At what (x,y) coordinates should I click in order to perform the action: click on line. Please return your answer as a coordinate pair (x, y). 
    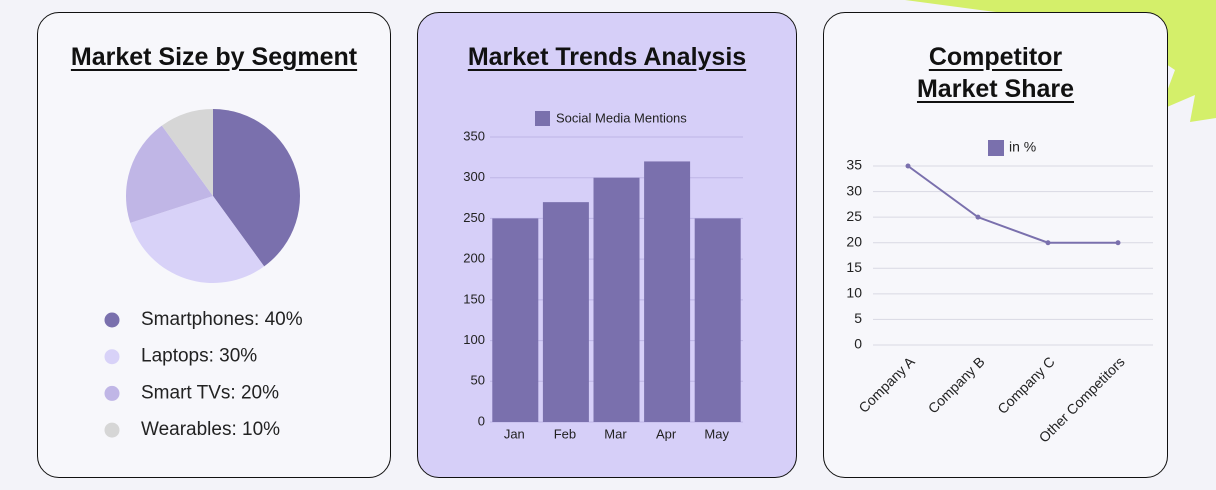
    Looking at the image, I should click on (1012, 204).